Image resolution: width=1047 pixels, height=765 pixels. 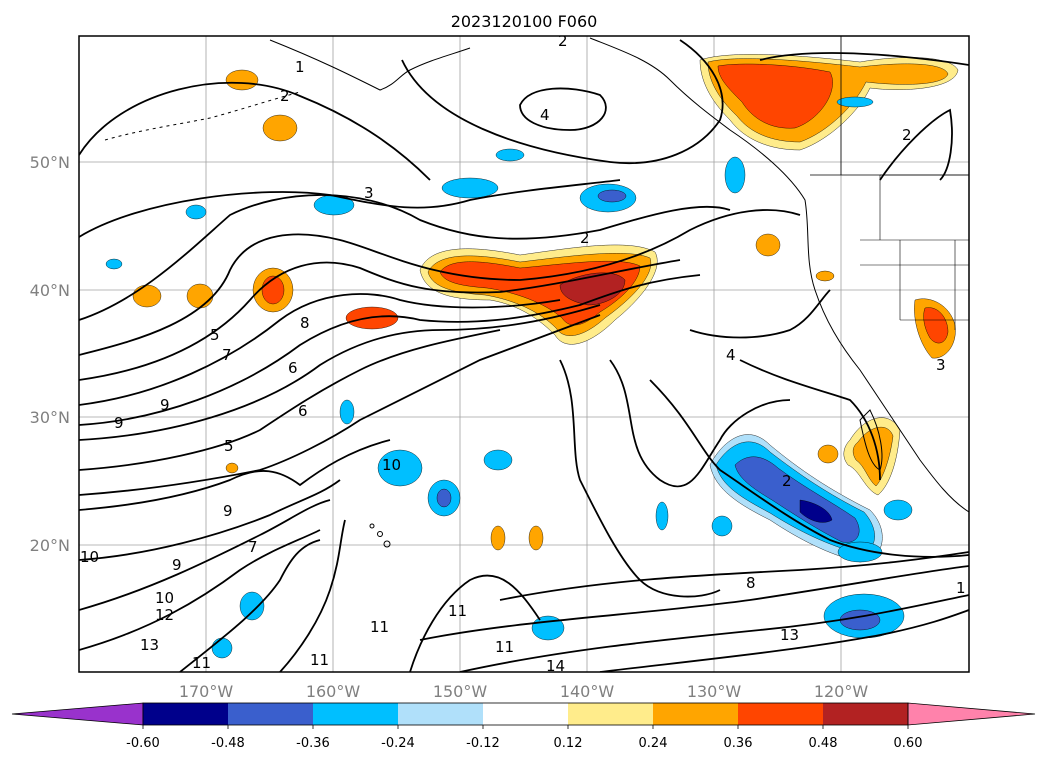 What do you see at coordinates (143, 743) in the screenshot?
I see `colorbar-tick-label: -0.60` at bounding box center [143, 743].